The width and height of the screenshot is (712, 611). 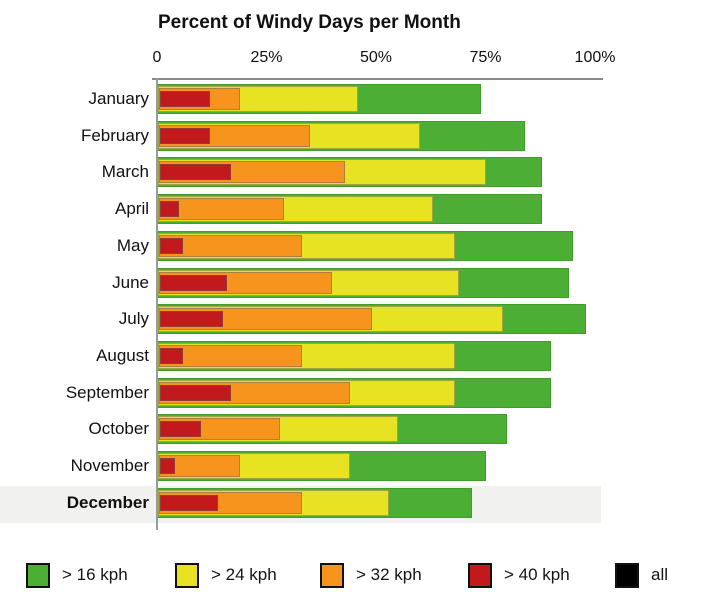 I want to click on legend-swatch-24kph, so click(x=187, y=575).